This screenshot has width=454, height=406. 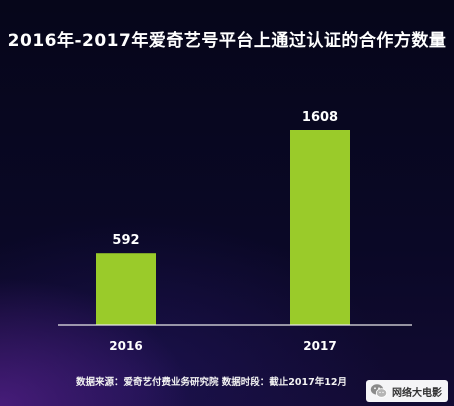 I want to click on bar-2017, so click(x=320, y=227).